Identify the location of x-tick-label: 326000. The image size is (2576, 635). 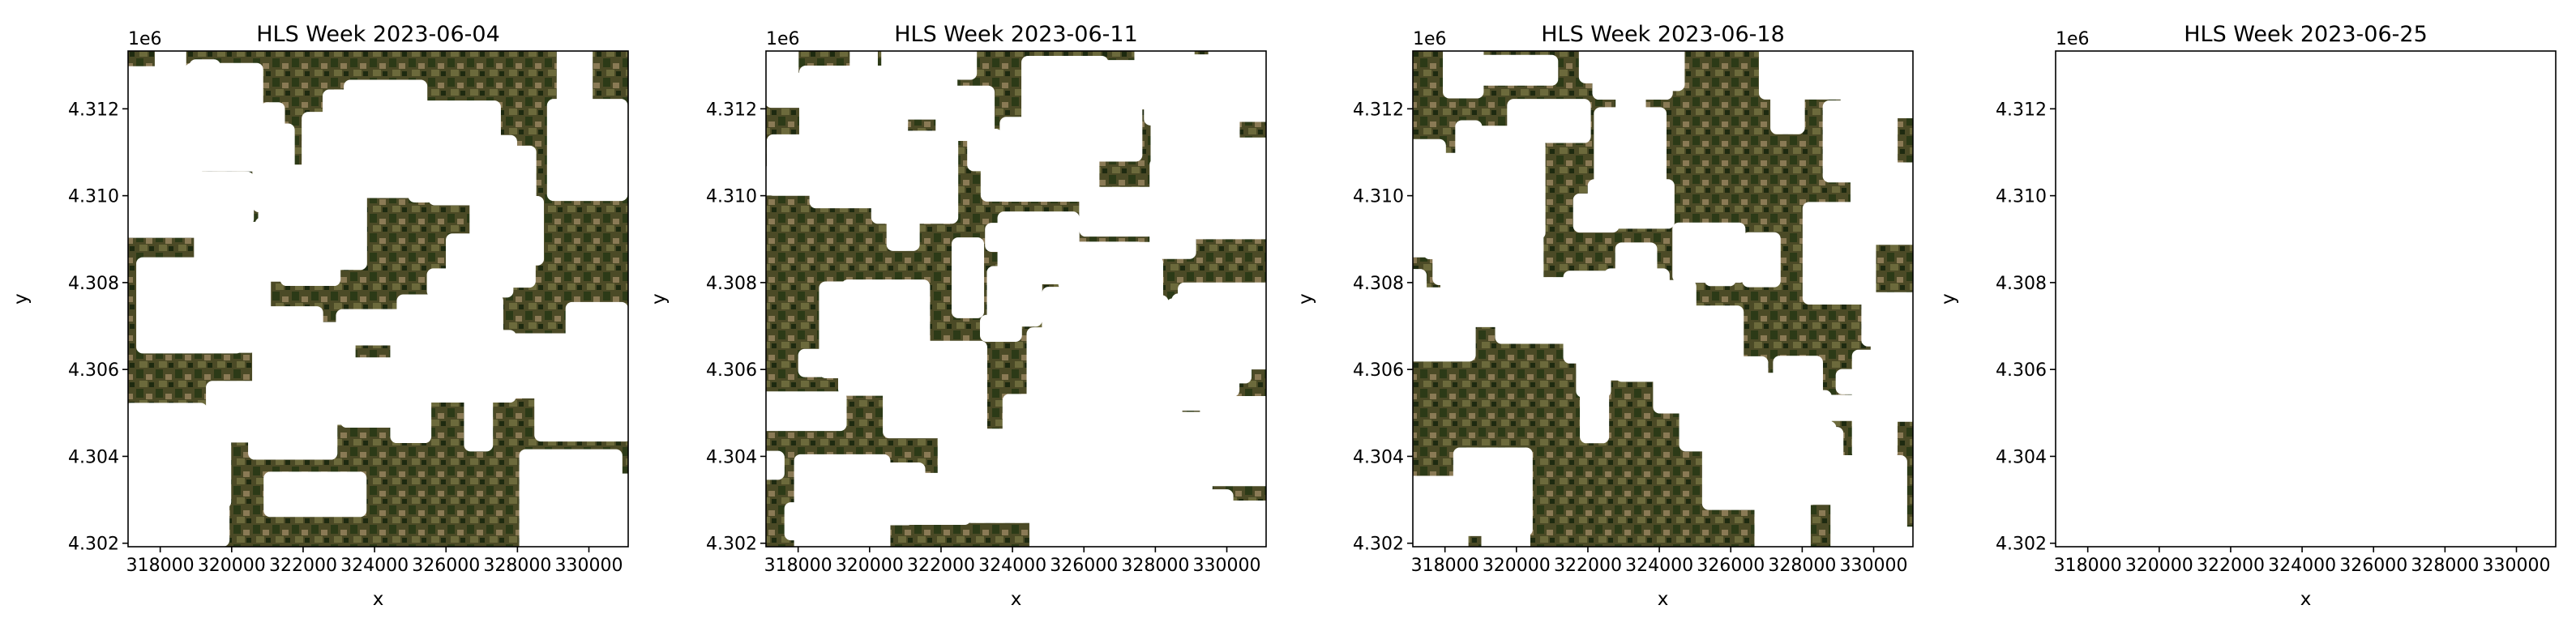
(1084, 566).